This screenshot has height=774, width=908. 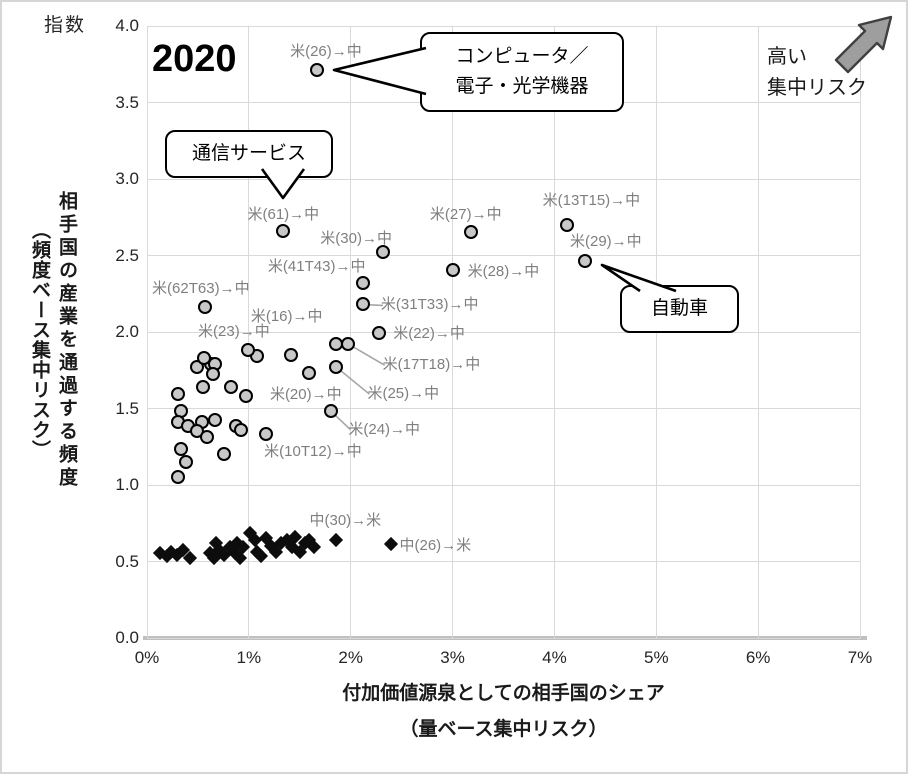 I want to click on high-risk-note-line1: 高い, so click(x=787, y=57).